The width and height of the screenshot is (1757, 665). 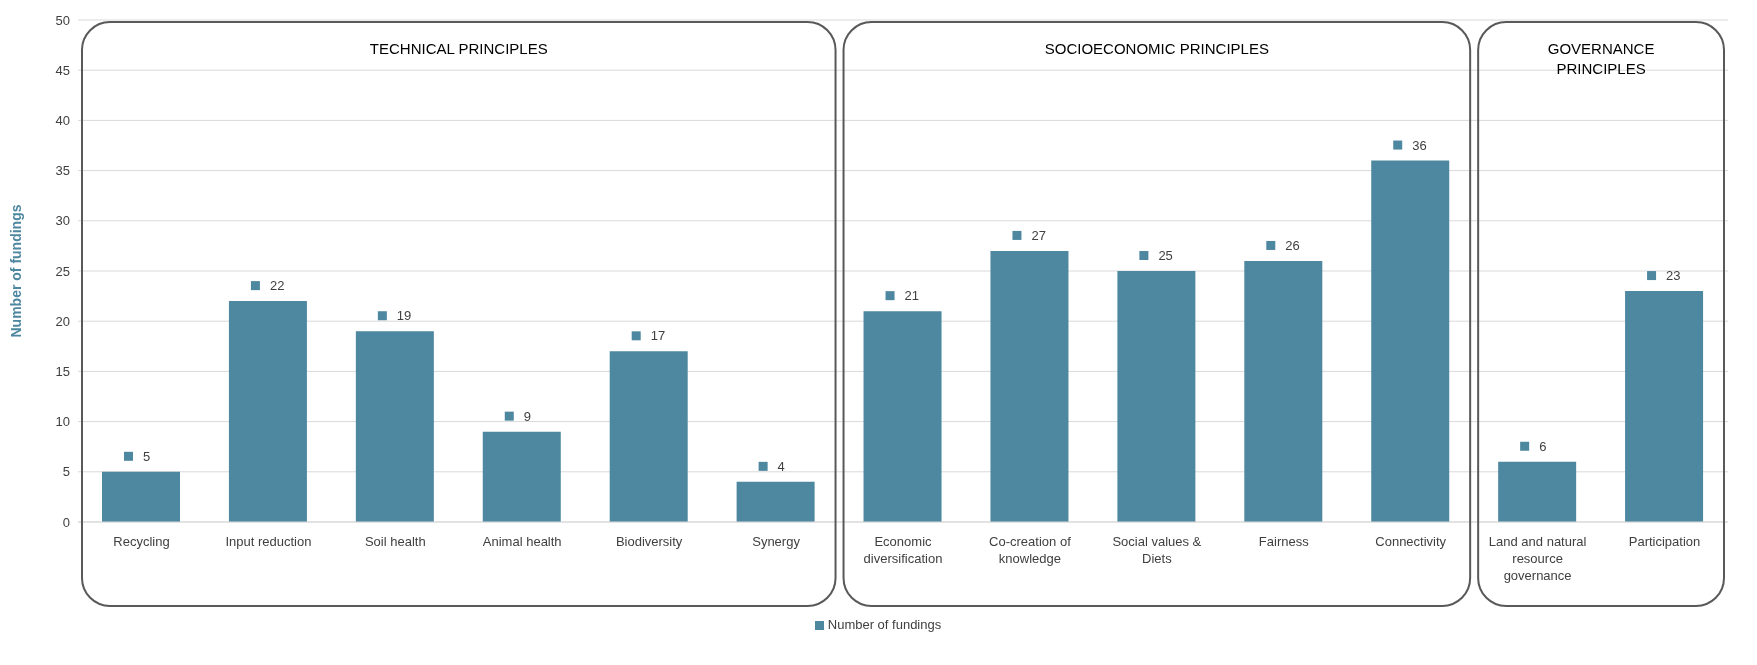 What do you see at coordinates (522, 541) in the screenshot?
I see `x-tick-label: Animal health` at bounding box center [522, 541].